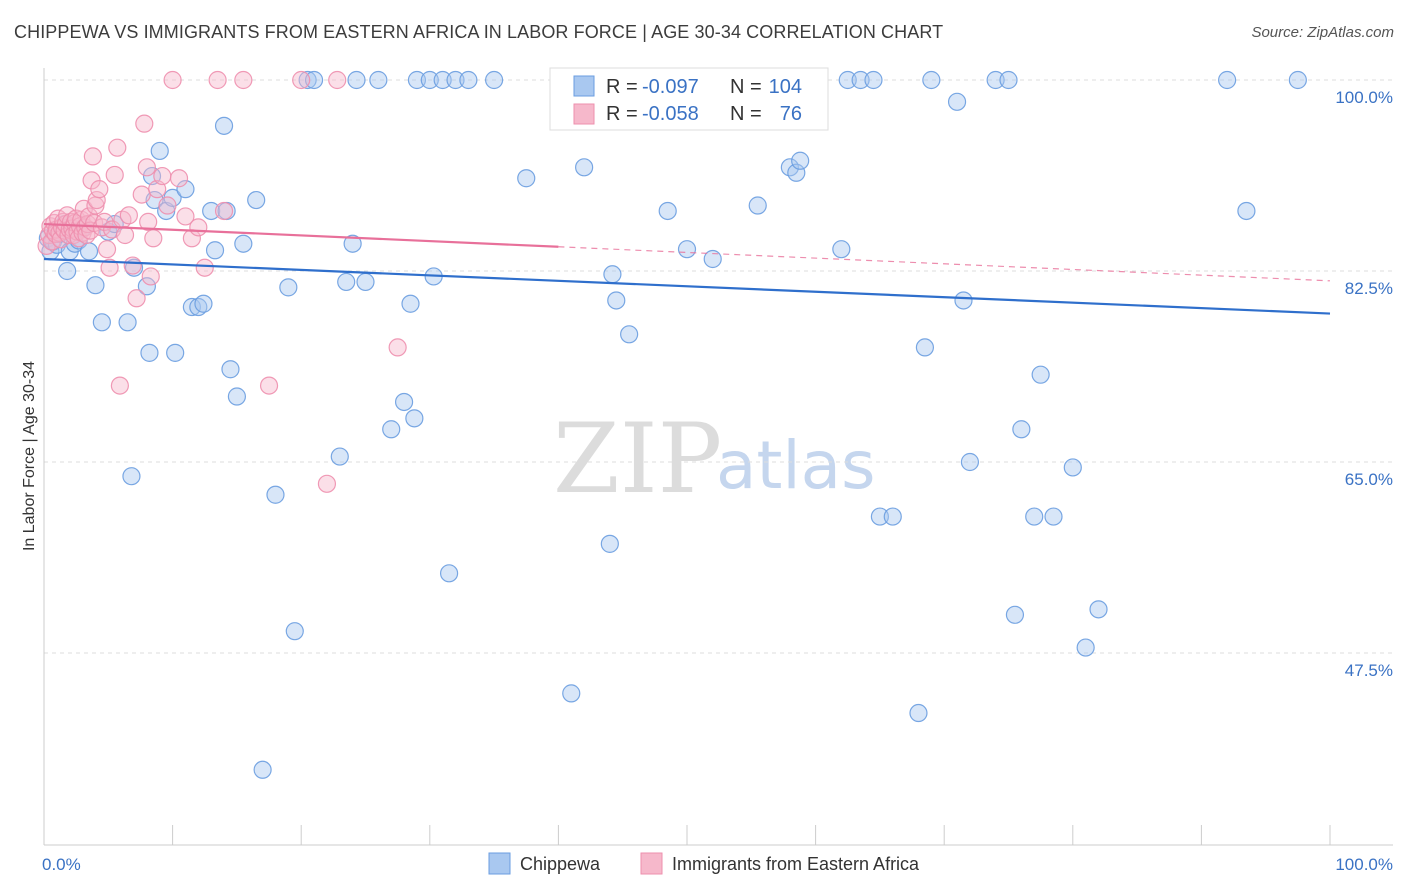  I want to click on legend-r-value-1: -0.097, so click(670, 87).